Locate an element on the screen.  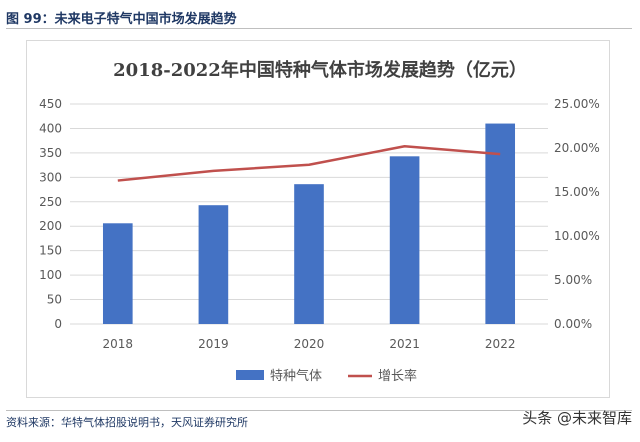
y-left-tick-label: 0 is located at coordinates (58, 324).